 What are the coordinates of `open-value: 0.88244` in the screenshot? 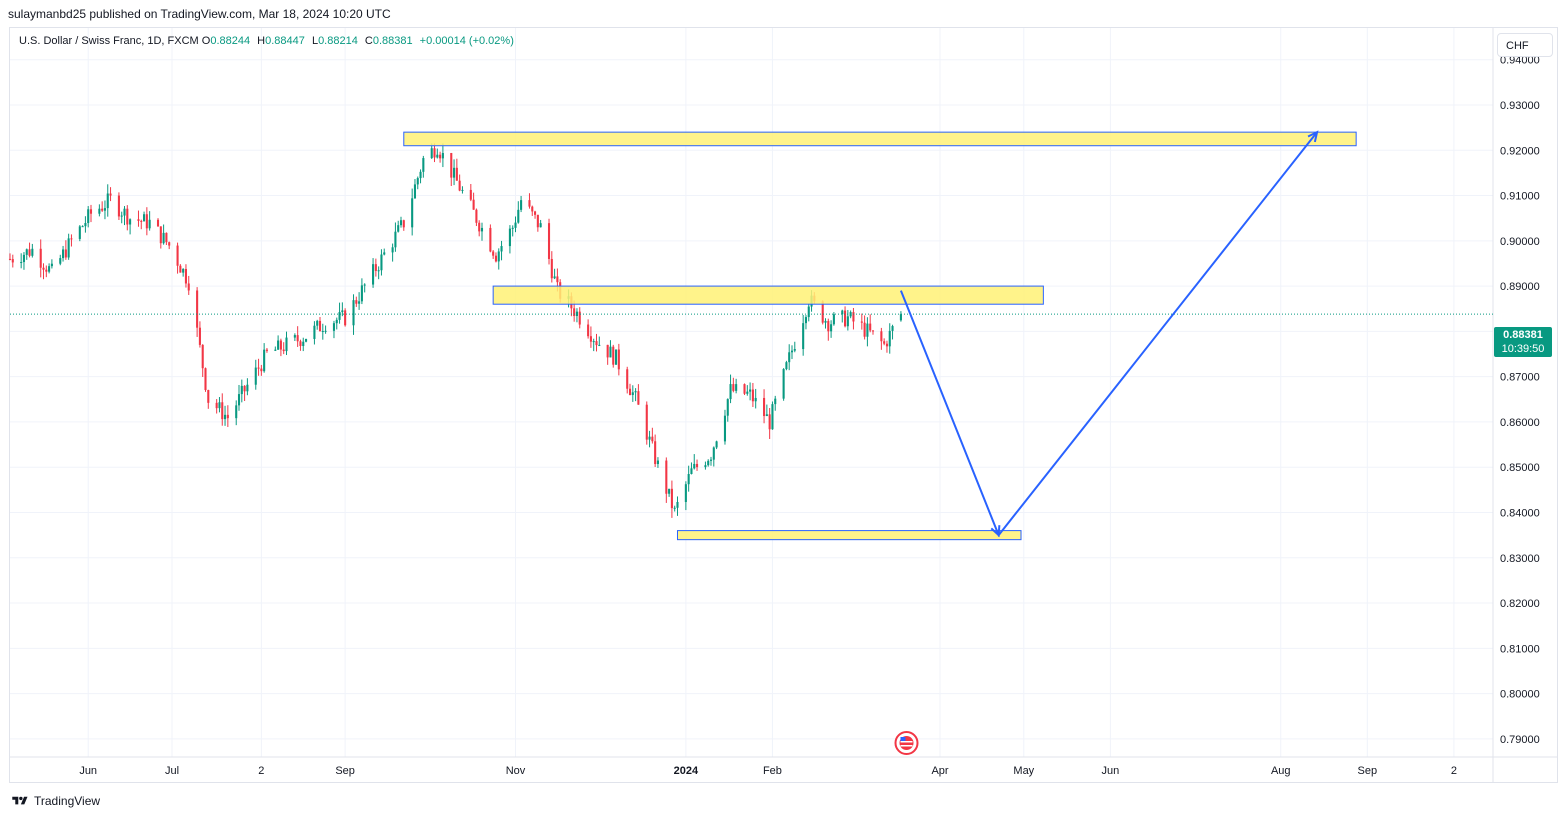 It's located at (230, 41).